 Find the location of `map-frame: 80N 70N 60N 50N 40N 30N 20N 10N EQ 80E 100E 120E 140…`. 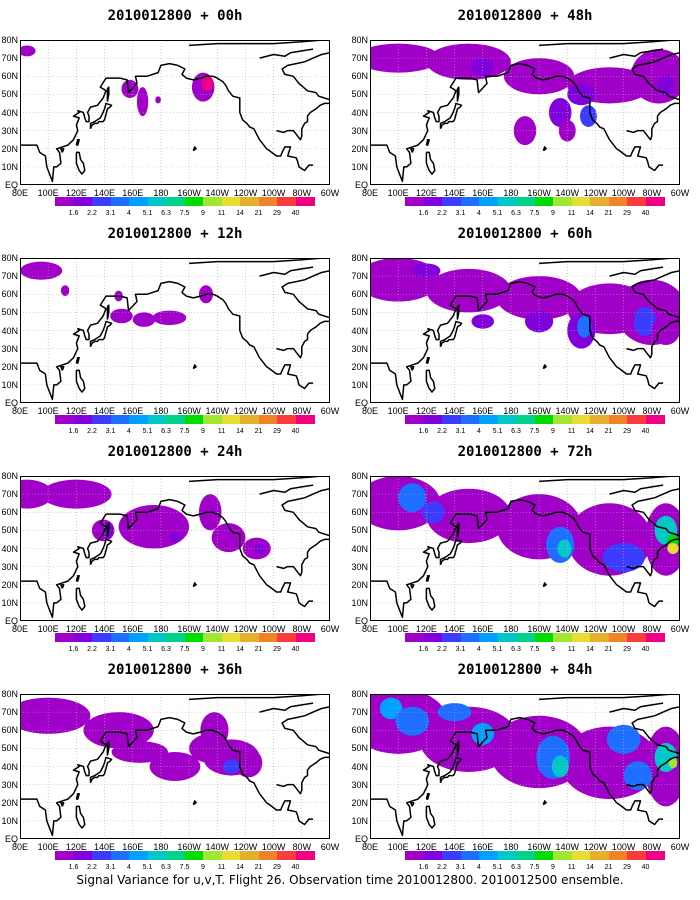

map-frame: 80N 70N 60N 50N 40N 30N 20N 10N EQ 80E 100E 120E 140… is located at coordinates (520, 335).